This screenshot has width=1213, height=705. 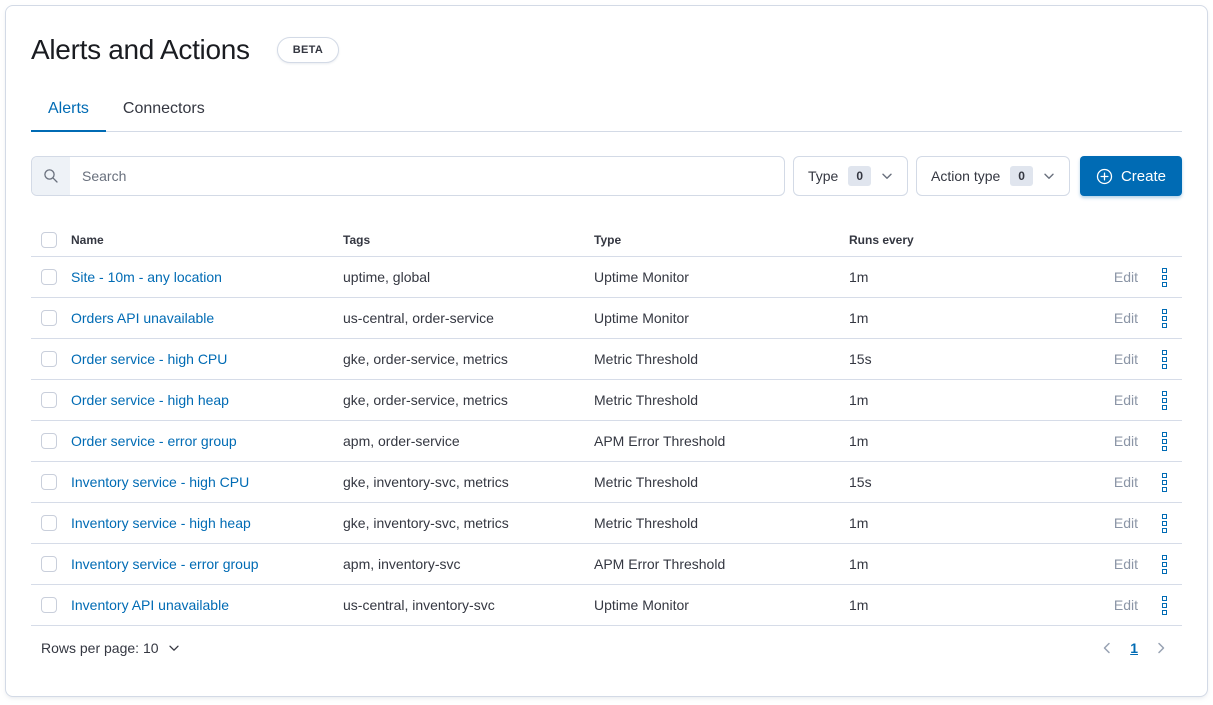 I want to click on select-all-checkbox, so click(x=49, y=239).